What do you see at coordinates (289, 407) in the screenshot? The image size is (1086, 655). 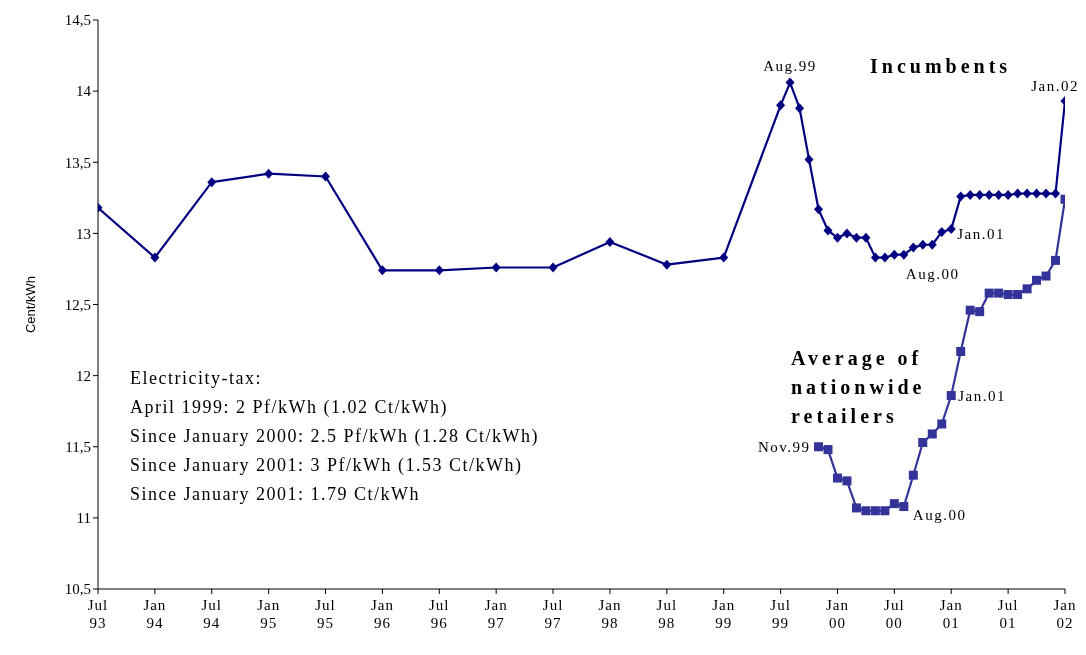 I see `annotation: April 1999: 2 Pf/kWh (1.02 Ct/kWh)` at bounding box center [289, 407].